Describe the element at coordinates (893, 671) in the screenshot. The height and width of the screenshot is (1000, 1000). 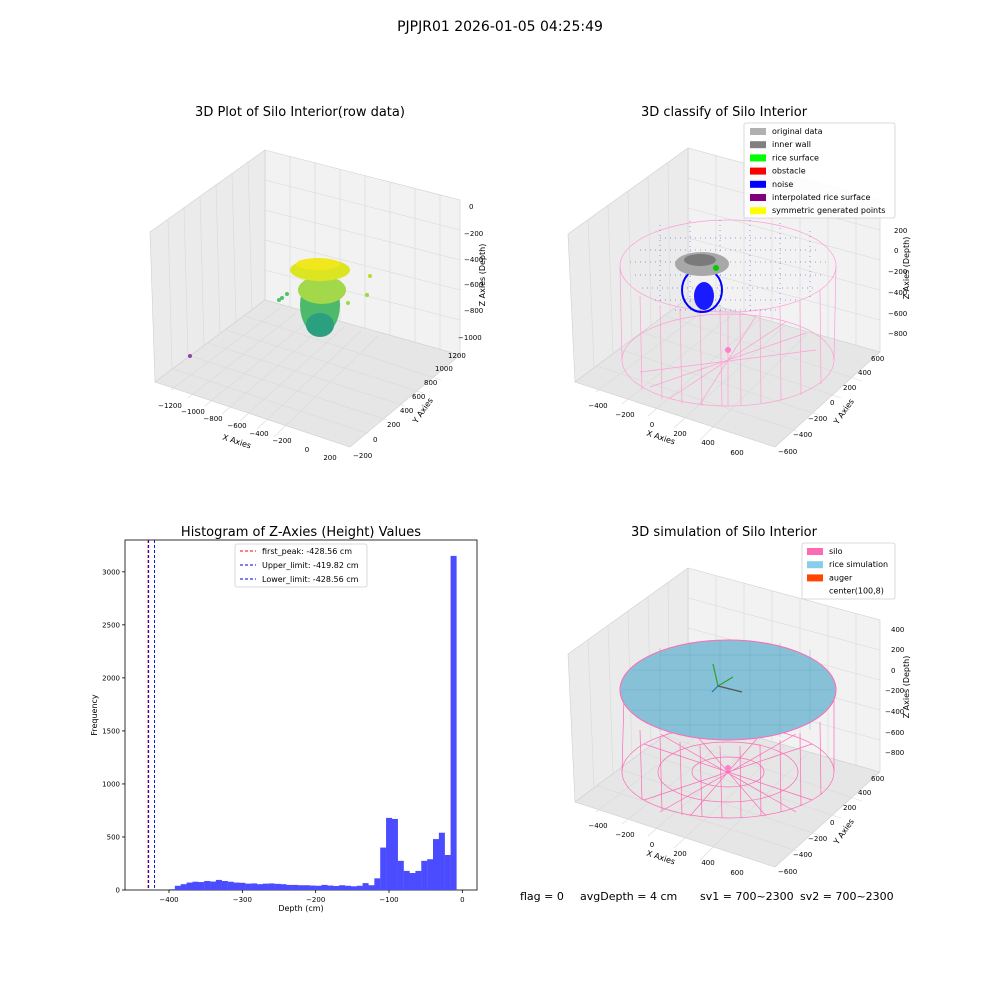
I see `simulation-z-tick: 0` at that location.